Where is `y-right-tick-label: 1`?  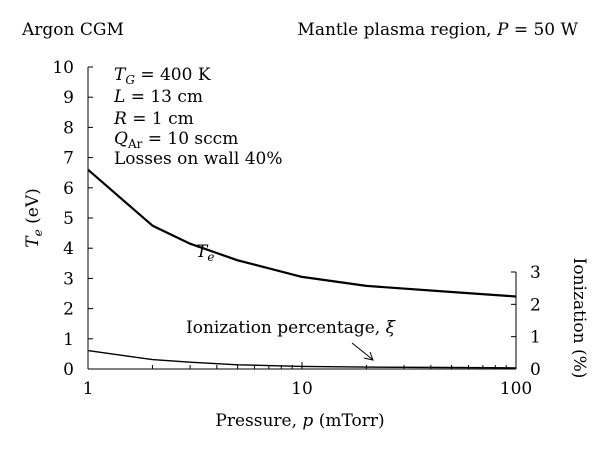 y-right-tick-label: 1 is located at coordinates (535, 338).